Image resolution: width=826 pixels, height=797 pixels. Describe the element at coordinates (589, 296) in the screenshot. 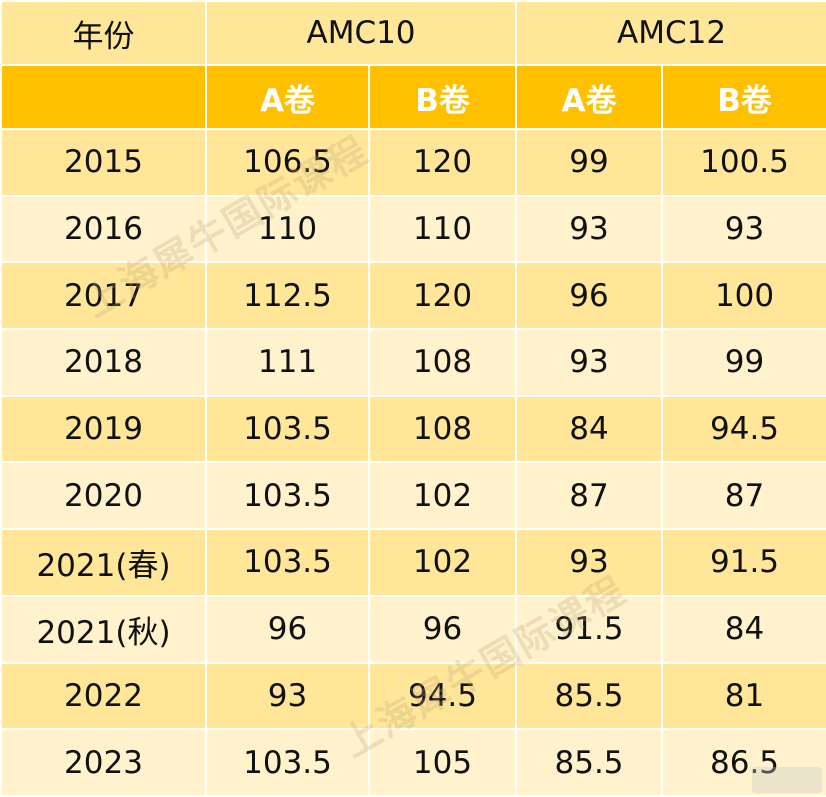

I see `cell-amc12-a: 96` at that location.